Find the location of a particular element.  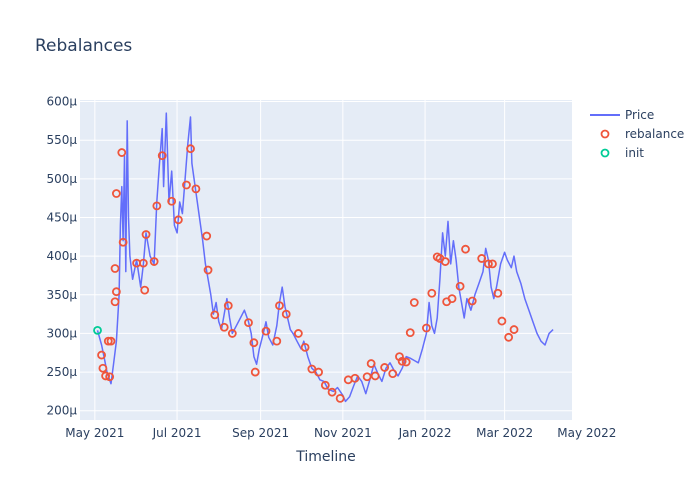

x-tick-label: May 2022 is located at coordinates (586, 433).